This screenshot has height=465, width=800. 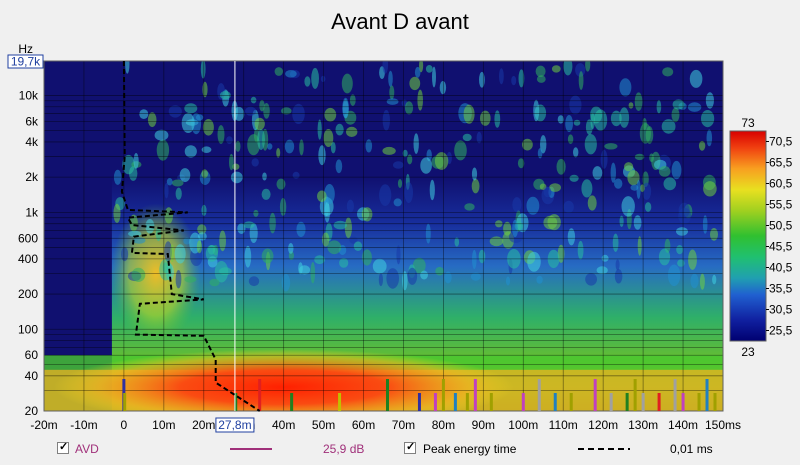 What do you see at coordinates (203, 425) in the screenshot?
I see `x-tick-label: 20m` at bounding box center [203, 425].